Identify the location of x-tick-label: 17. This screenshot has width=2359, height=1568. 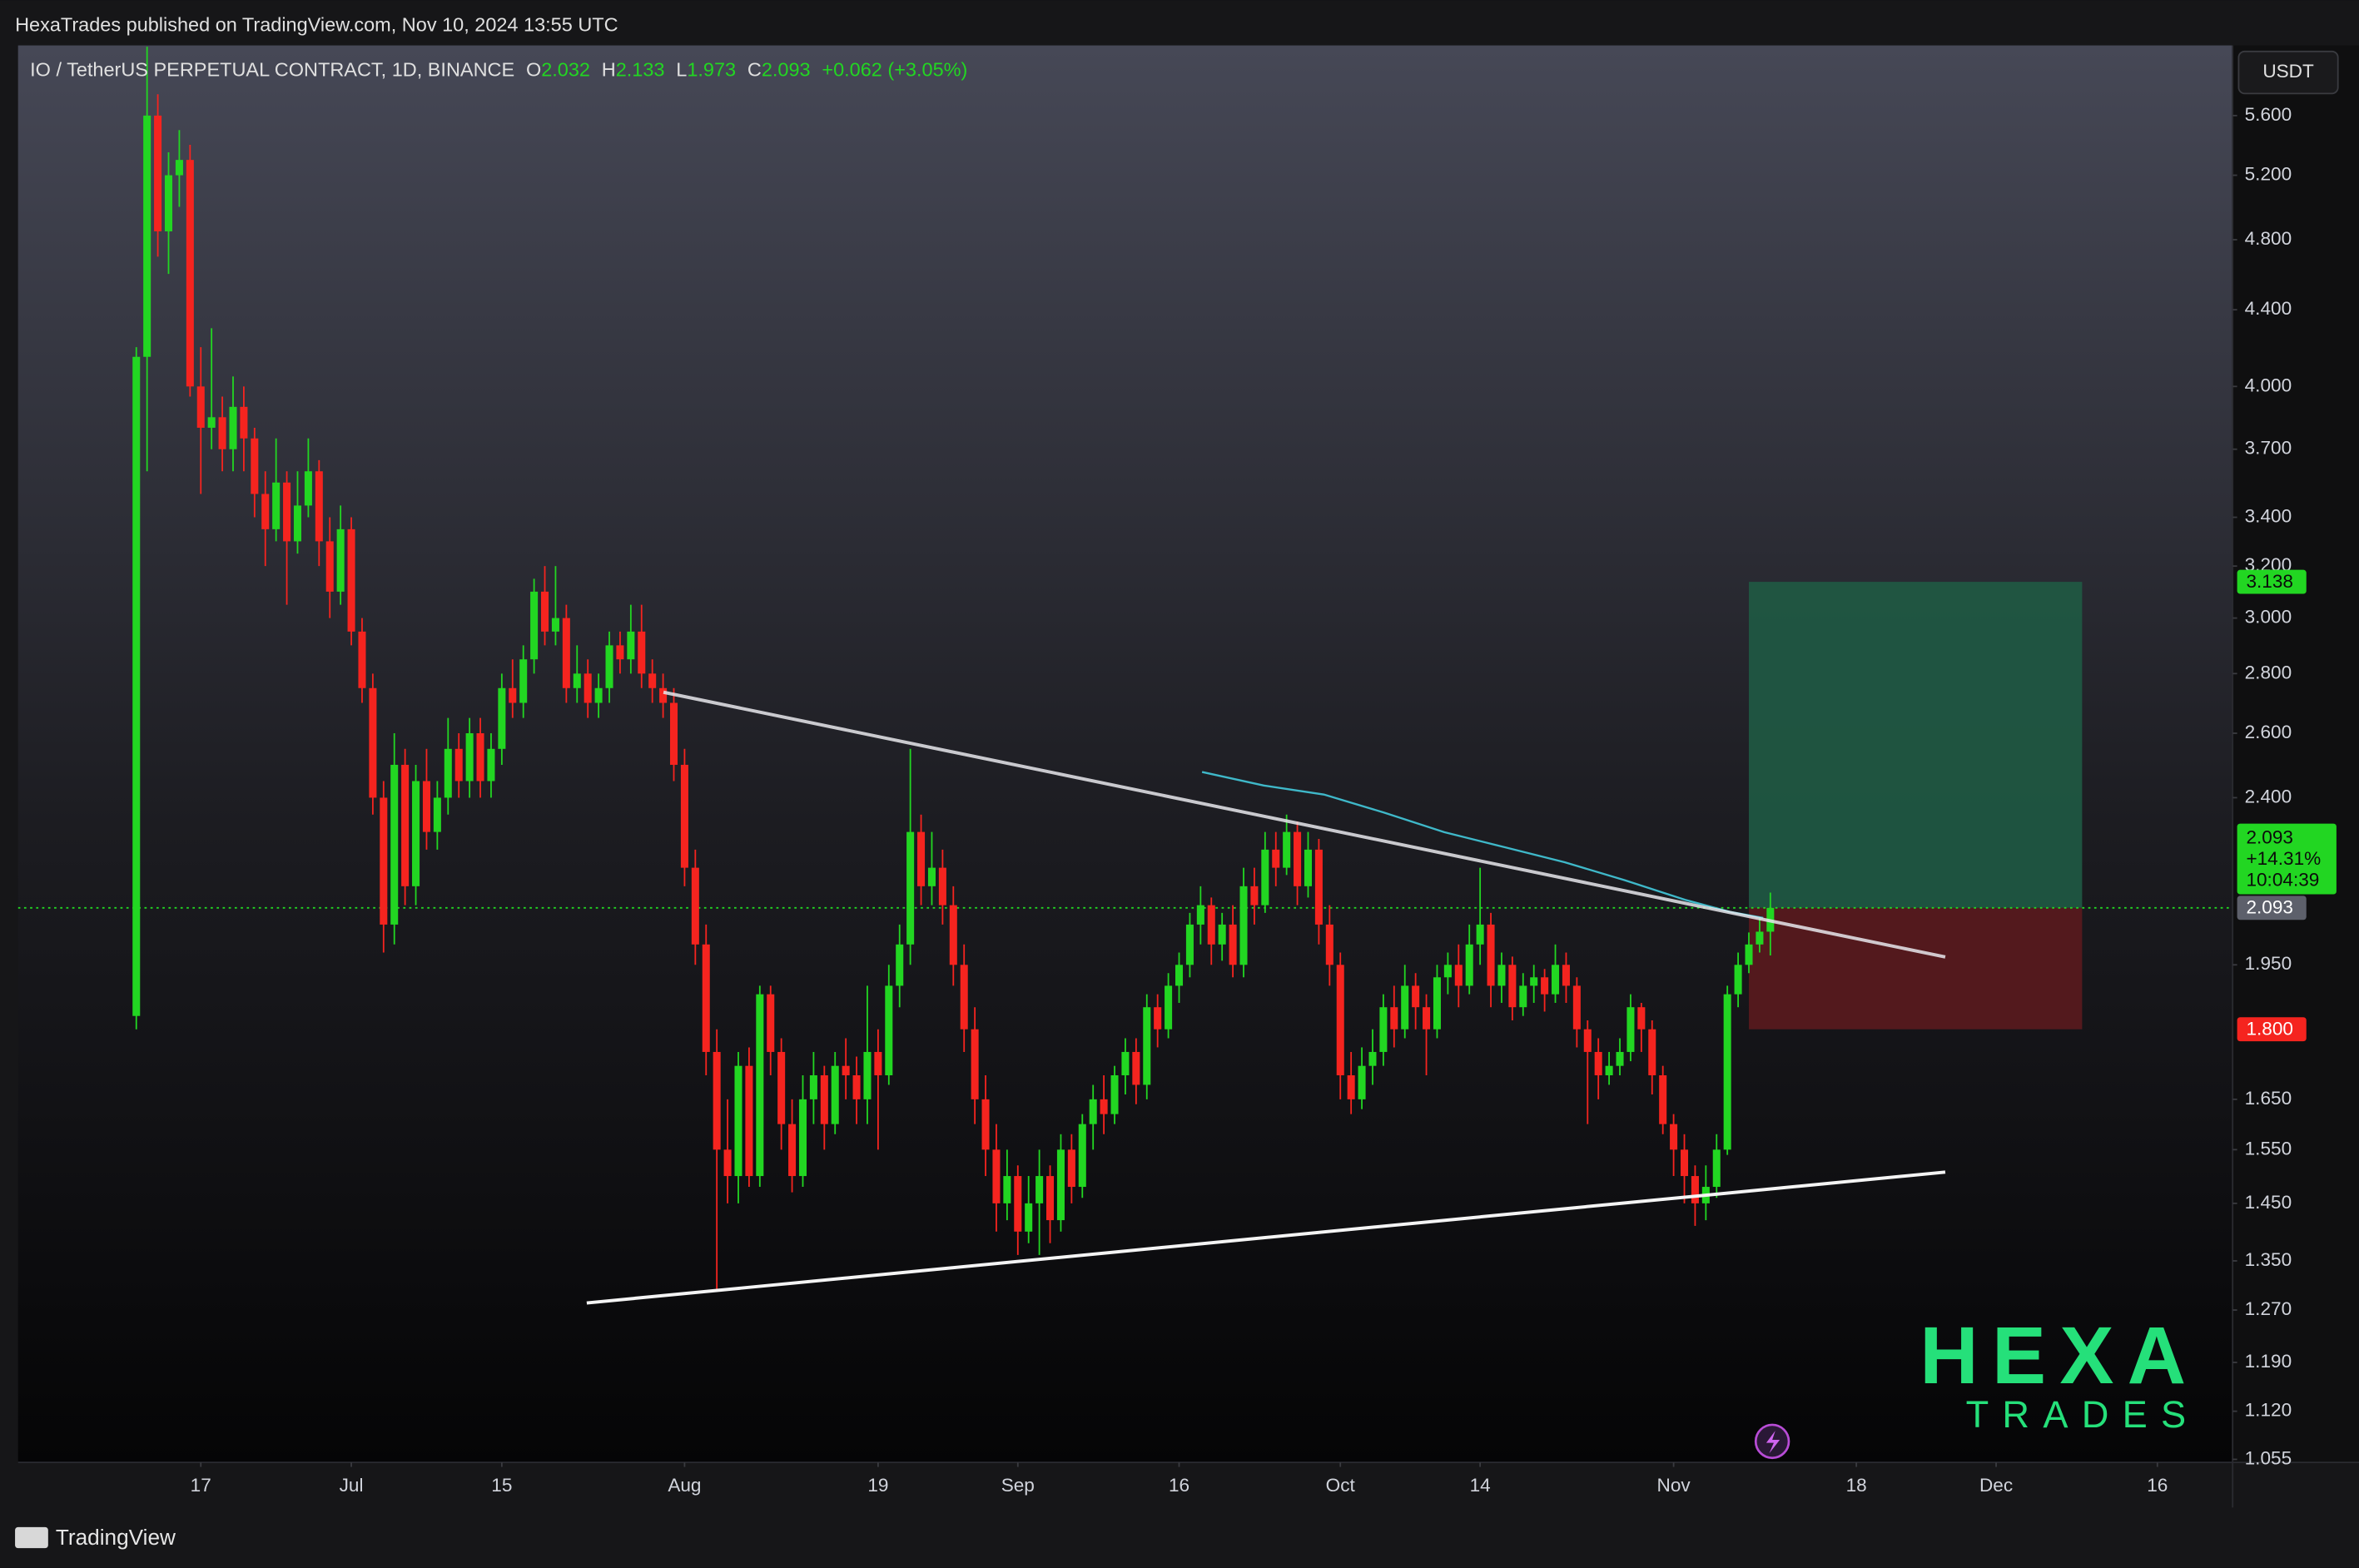
(201, 1485).